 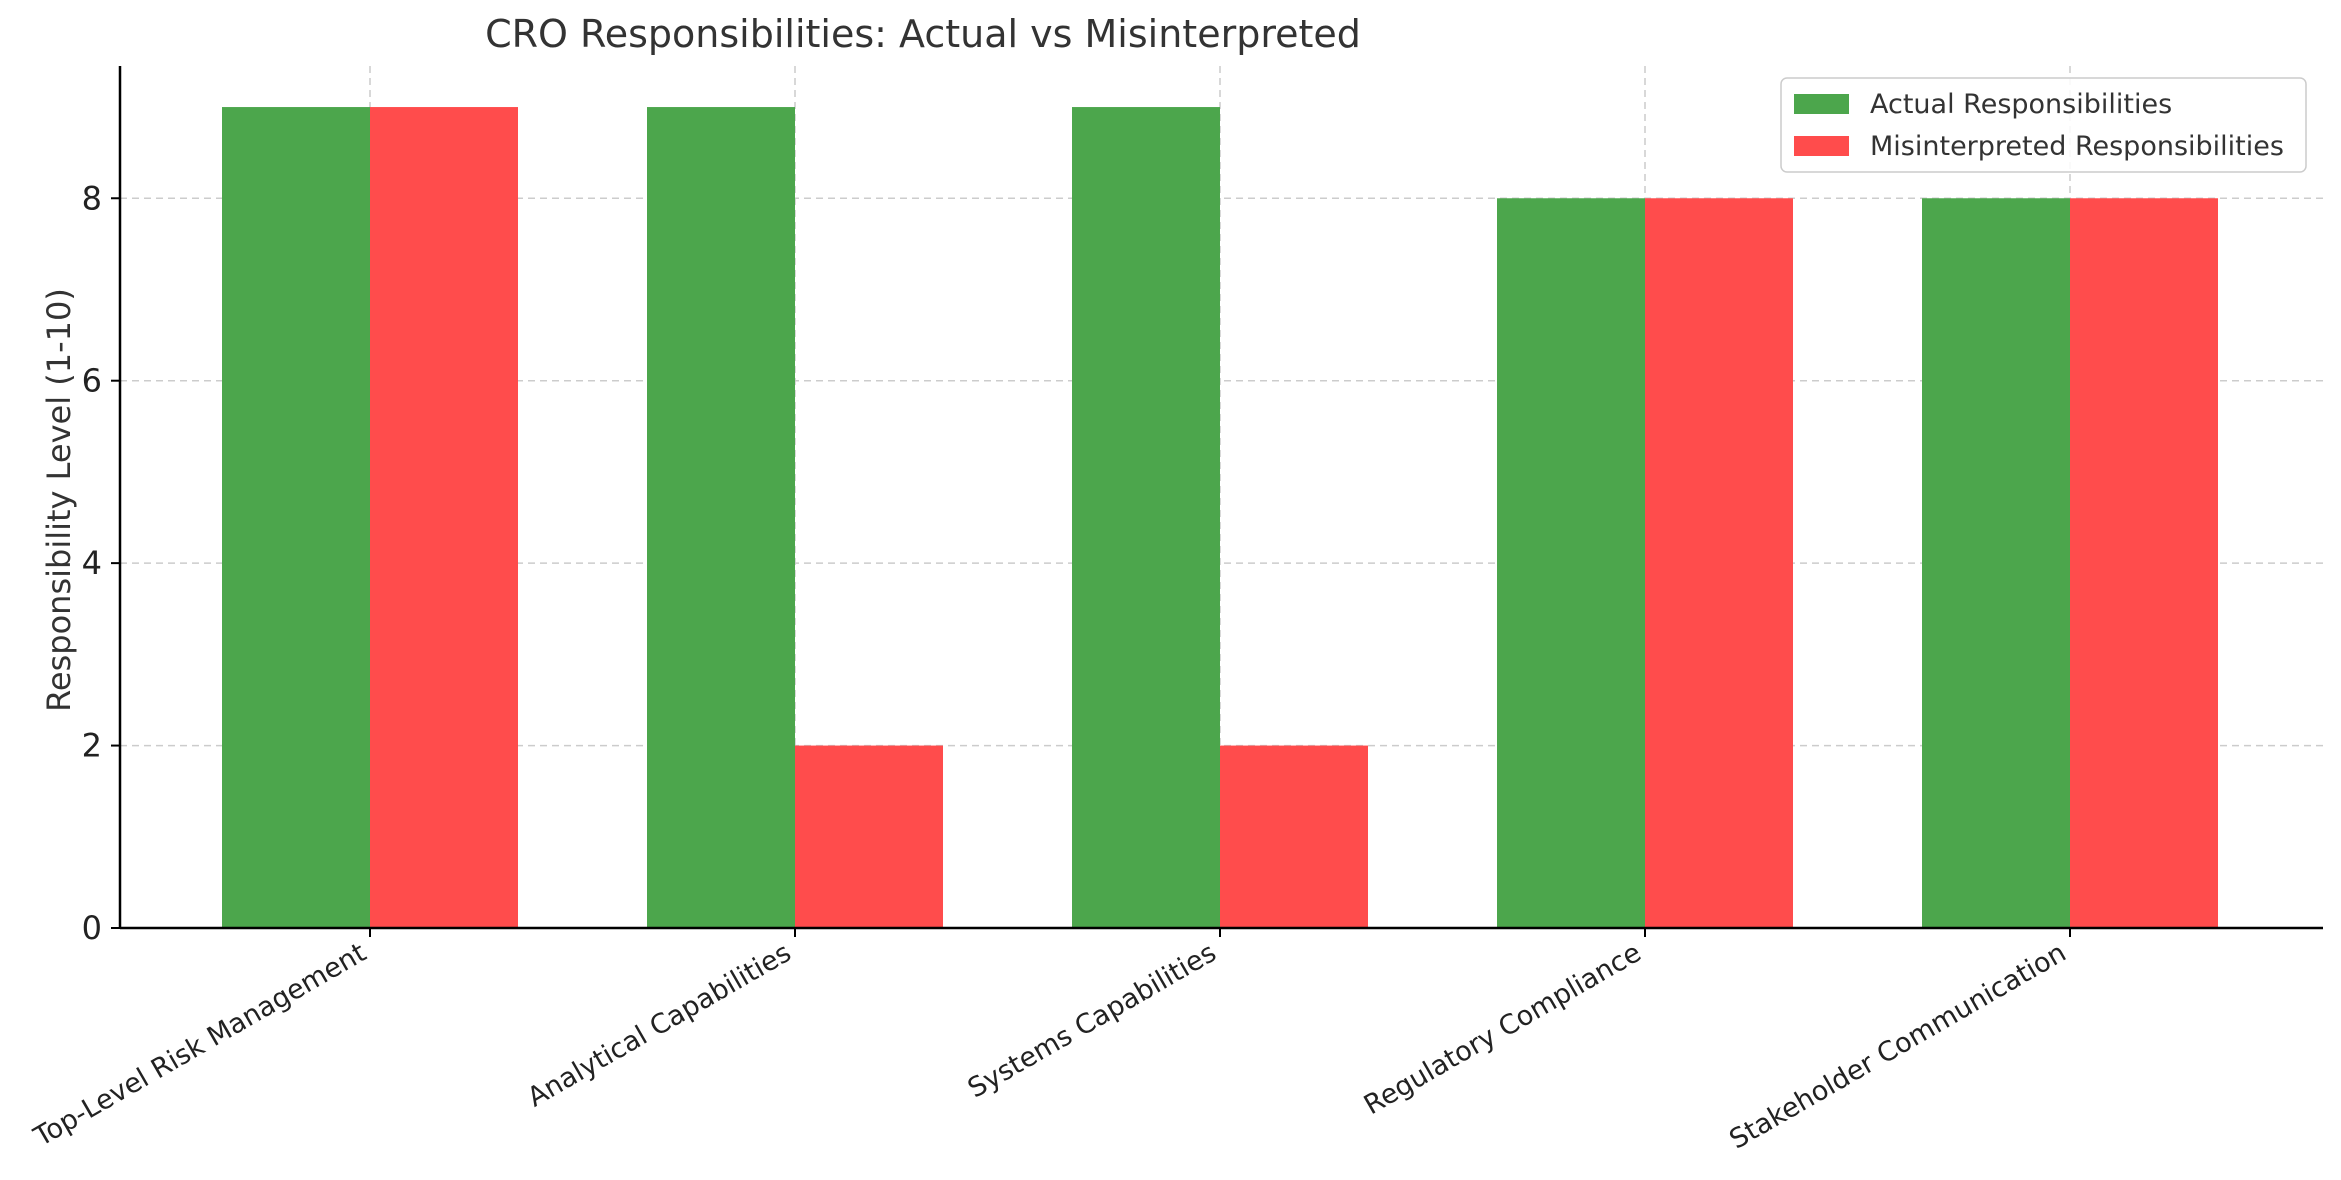 What do you see at coordinates (92, 746) in the screenshot?
I see `y-tick-label: 2` at bounding box center [92, 746].